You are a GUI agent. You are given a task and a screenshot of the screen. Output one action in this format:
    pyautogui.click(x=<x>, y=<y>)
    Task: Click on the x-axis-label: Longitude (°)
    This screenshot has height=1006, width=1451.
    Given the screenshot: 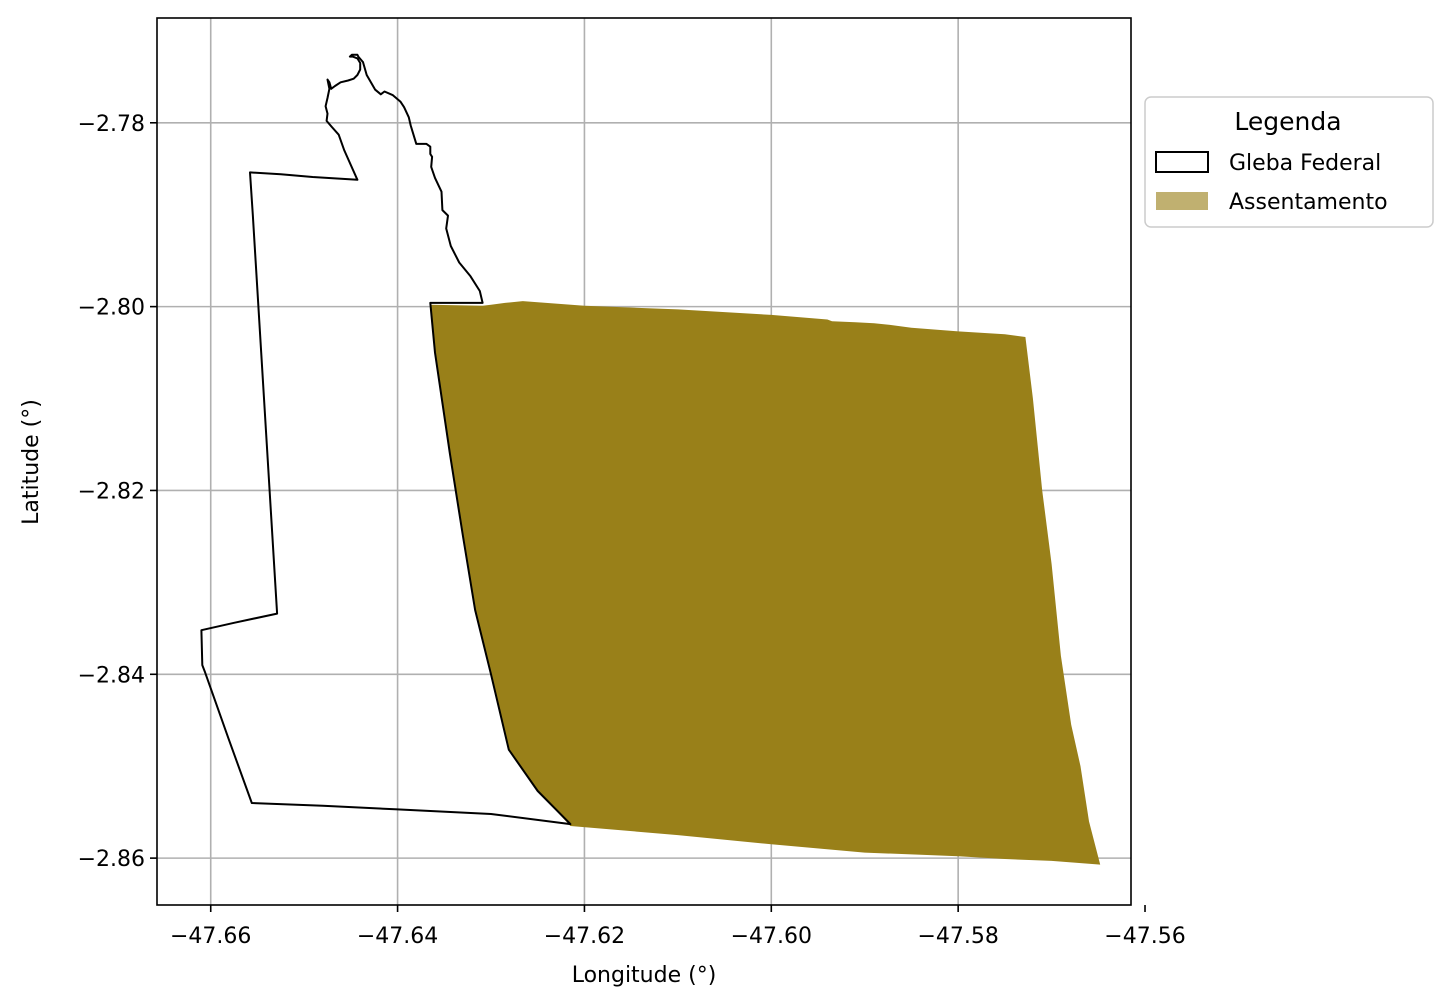 What is the action you would take?
    pyautogui.click(x=644, y=975)
    